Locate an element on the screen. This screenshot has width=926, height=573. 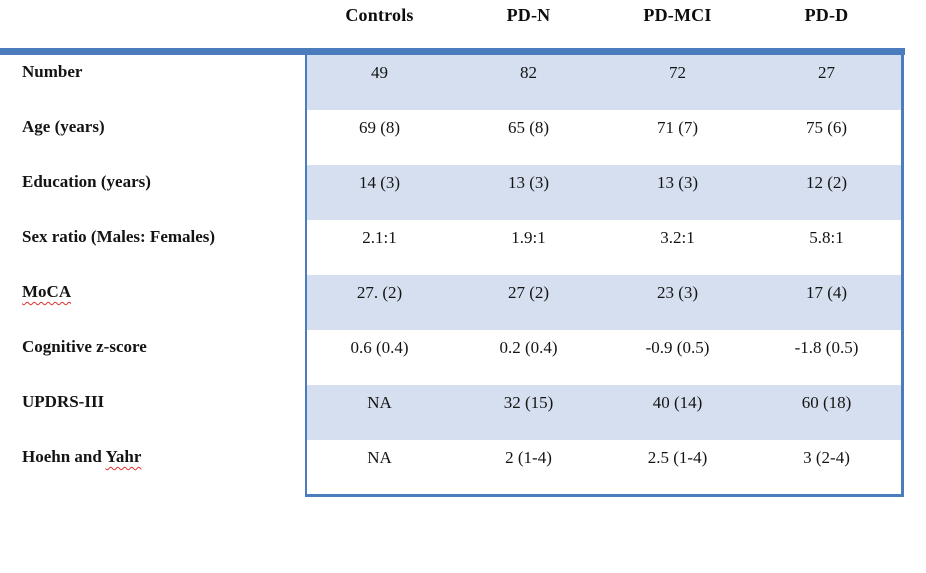
column-header: PD-N is located at coordinates (528, 15).